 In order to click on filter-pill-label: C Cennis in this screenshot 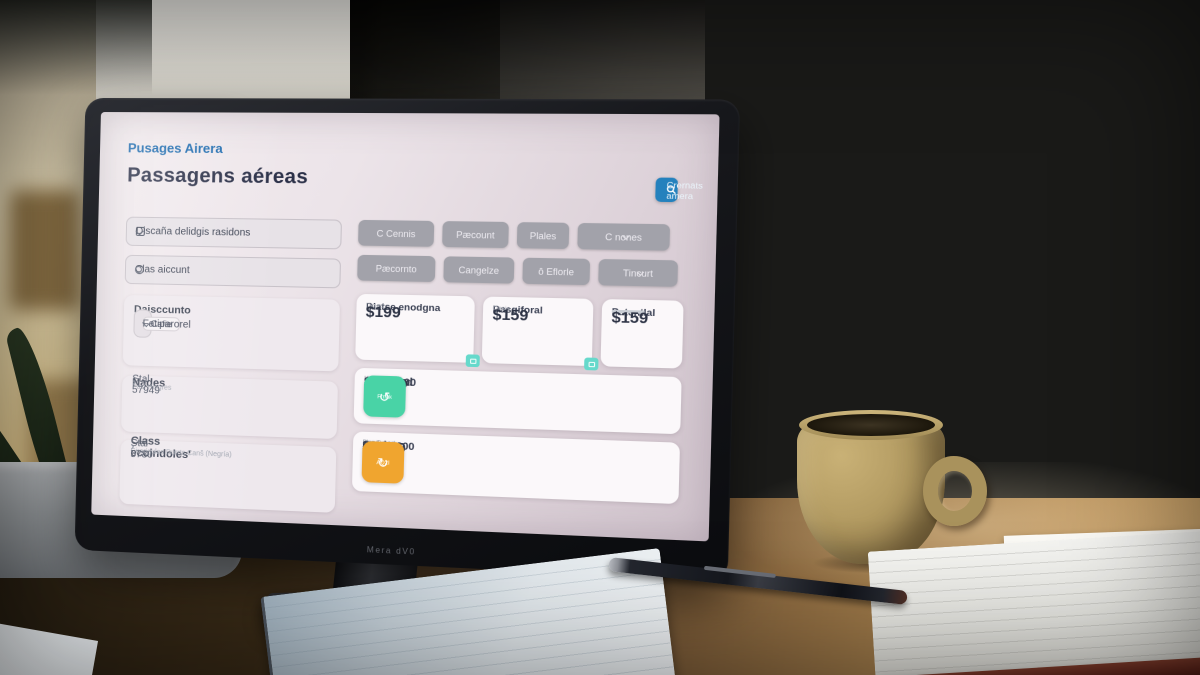, I will do `click(396, 233)`.